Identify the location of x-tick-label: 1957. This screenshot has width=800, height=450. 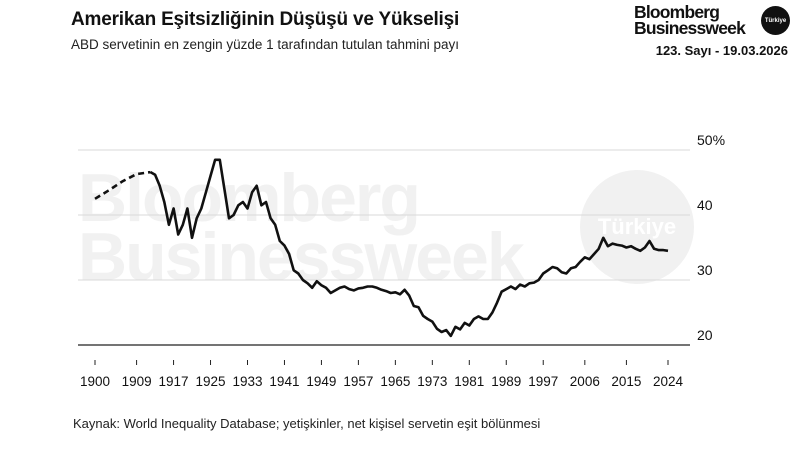
(358, 381).